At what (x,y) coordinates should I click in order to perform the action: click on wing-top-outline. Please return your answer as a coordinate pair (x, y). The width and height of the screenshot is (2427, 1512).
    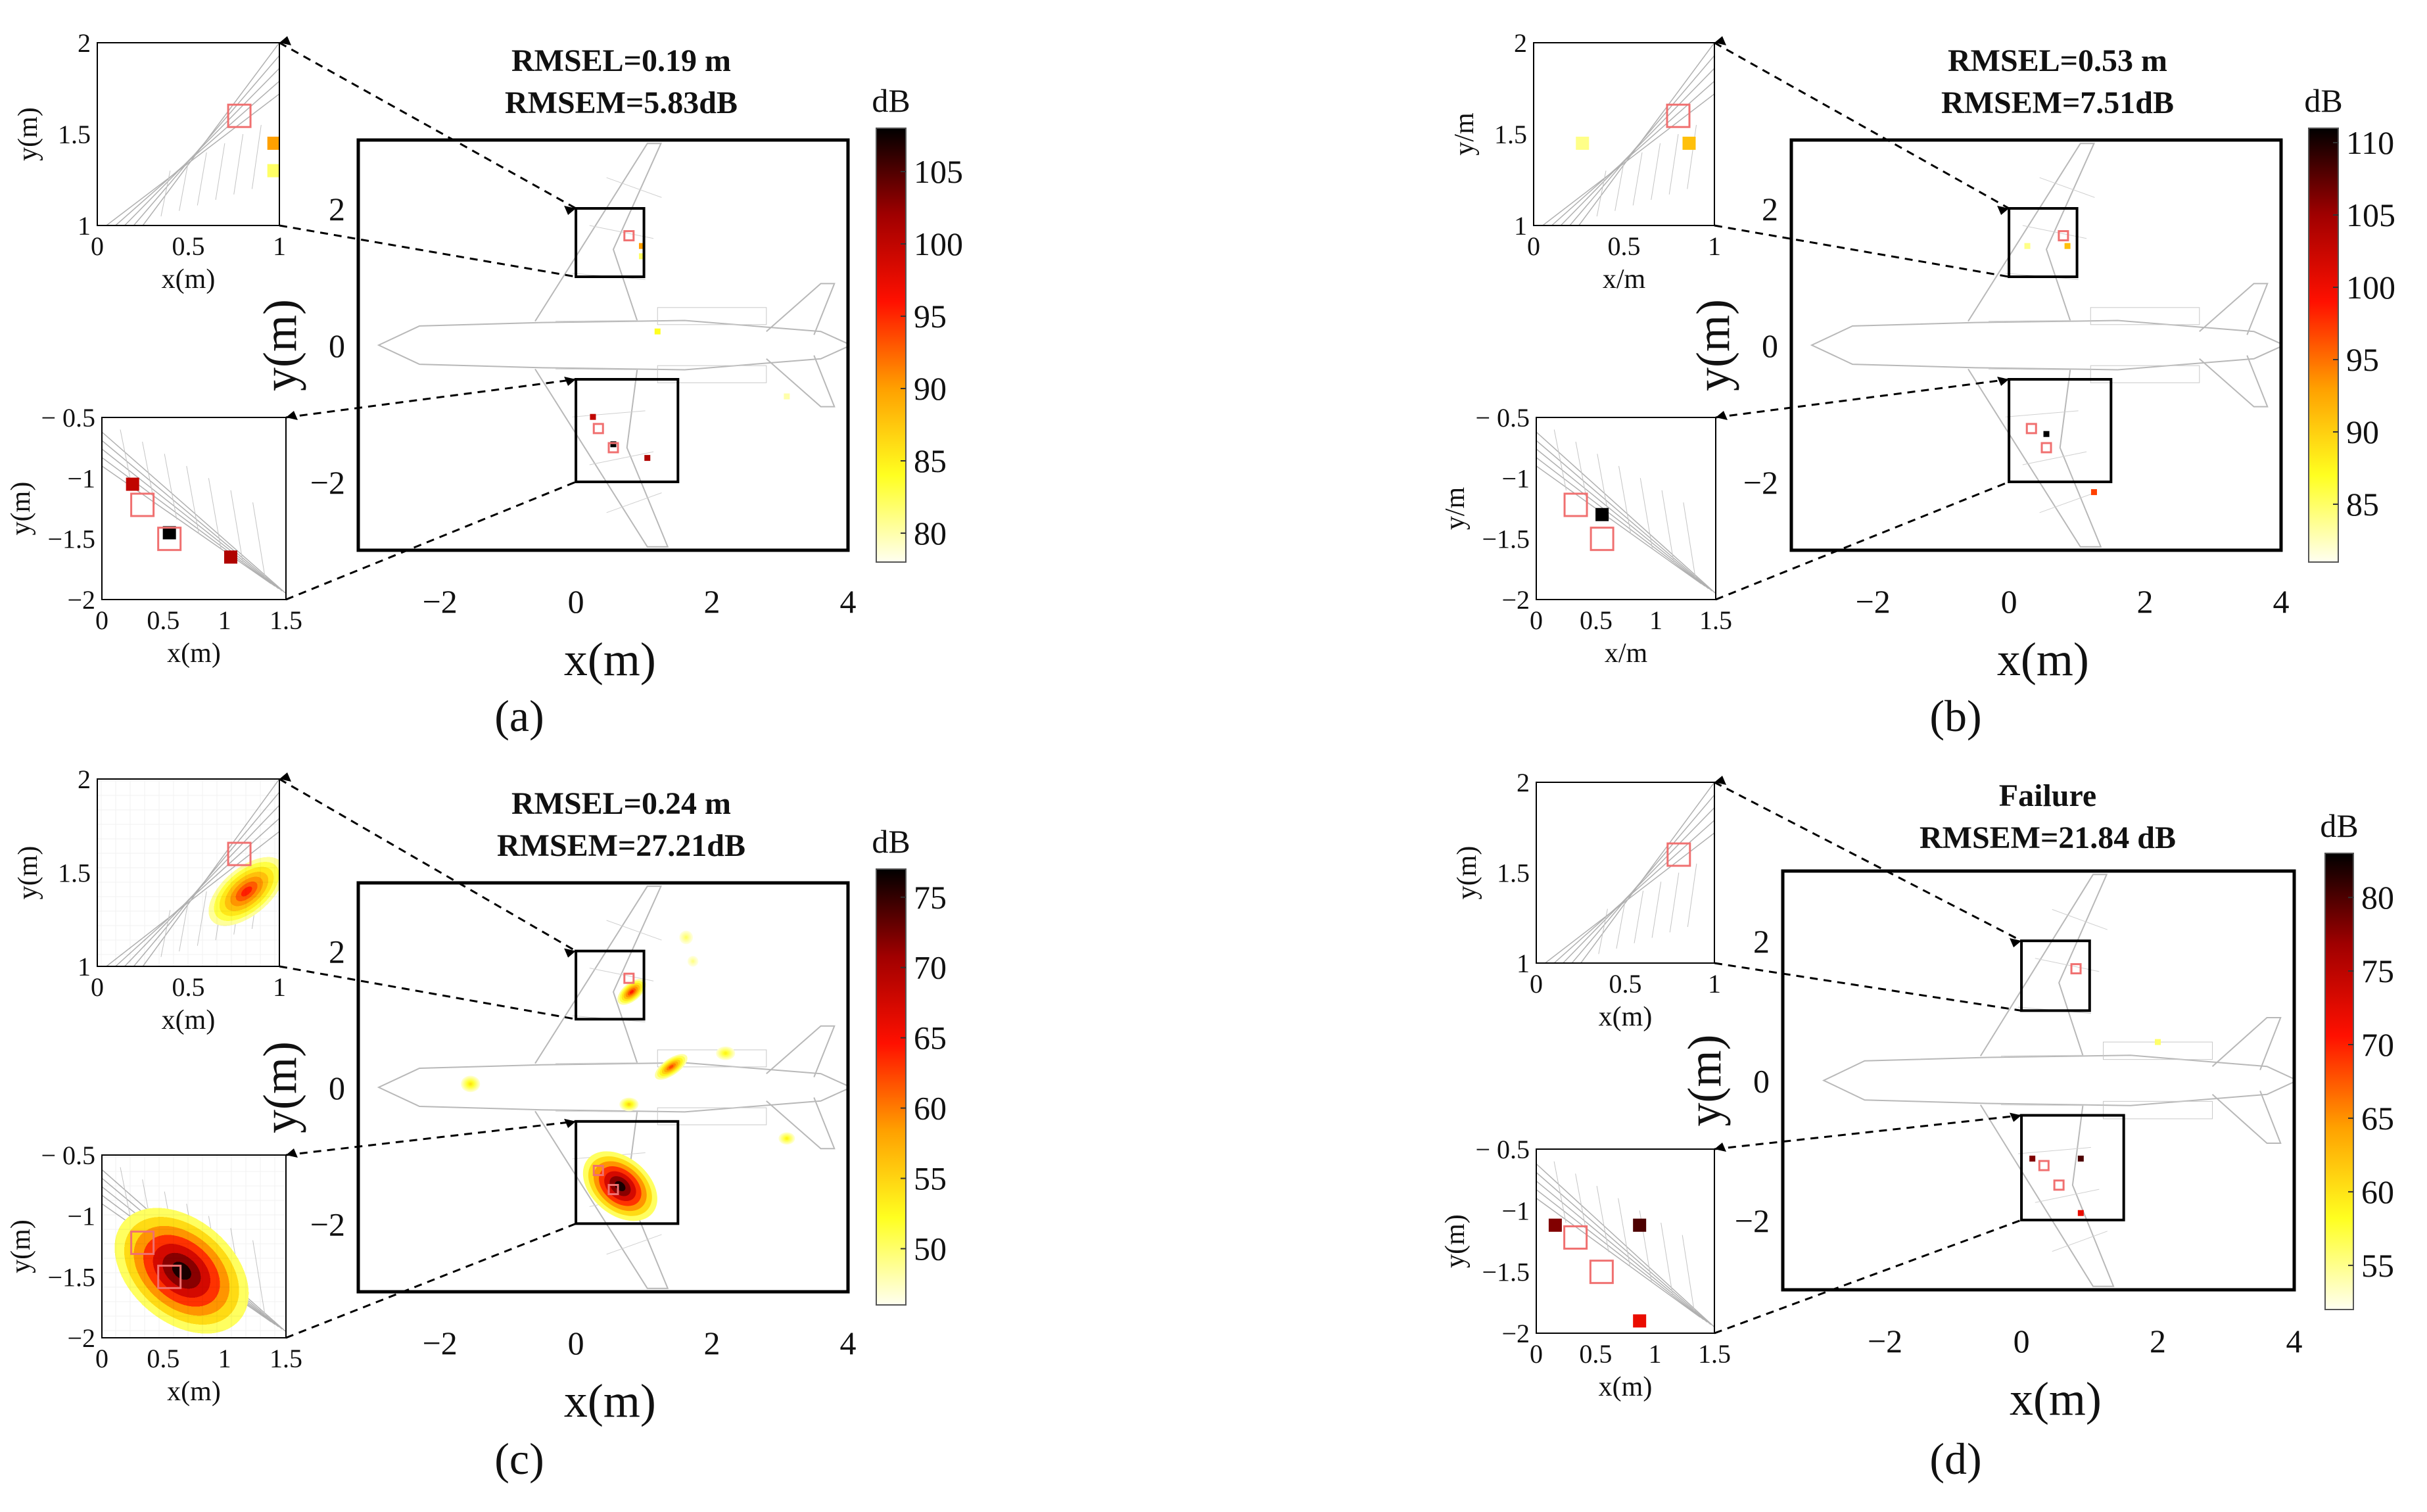
    Looking at the image, I should click on (2043, 965).